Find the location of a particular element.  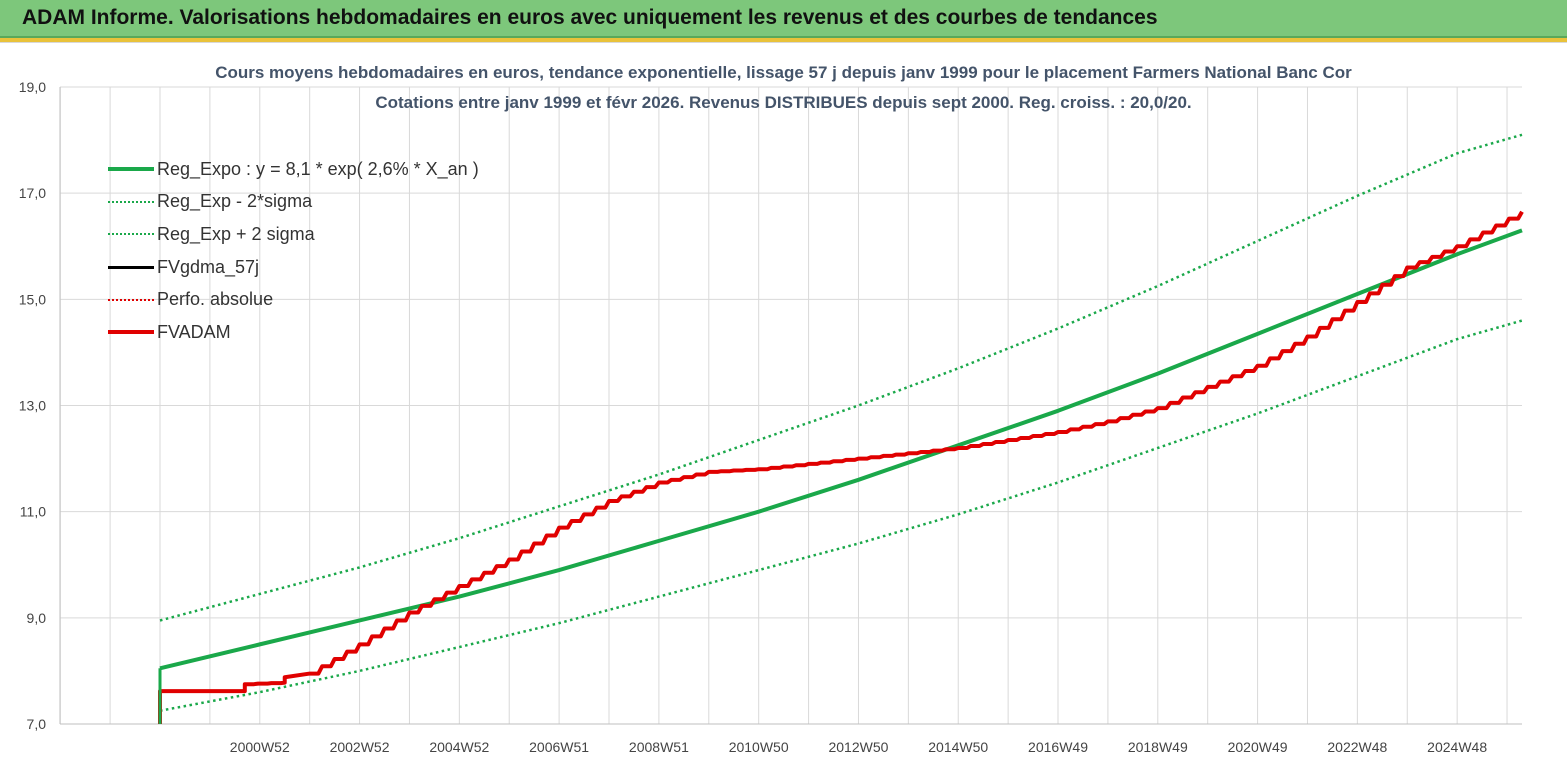

x-tick-label: 2006W51 is located at coordinates (559, 747).